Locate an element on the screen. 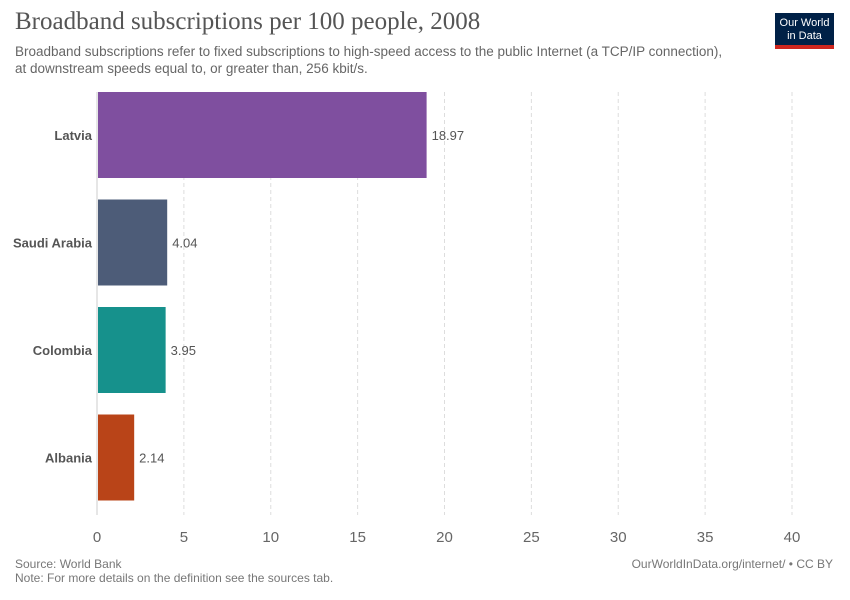 Image resolution: width=850 pixels, height=600 pixels. x-tick-label: 35 is located at coordinates (705, 537).